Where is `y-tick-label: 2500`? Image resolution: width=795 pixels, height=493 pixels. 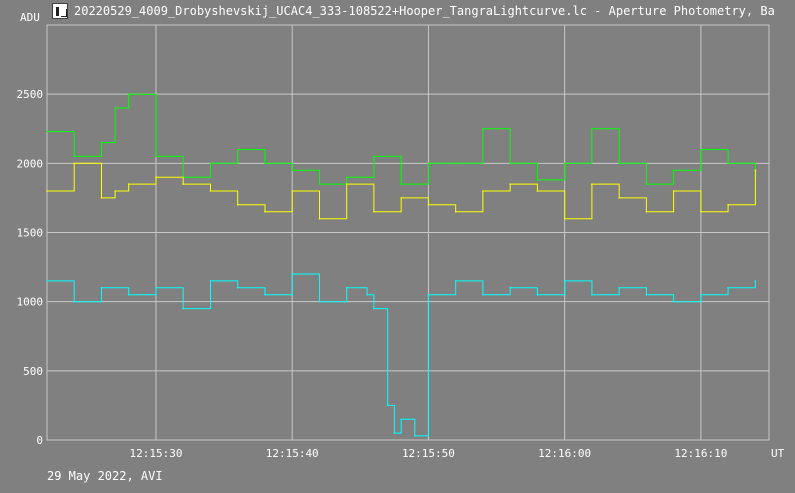
y-tick-label: 2500 is located at coordinates (30, 94).